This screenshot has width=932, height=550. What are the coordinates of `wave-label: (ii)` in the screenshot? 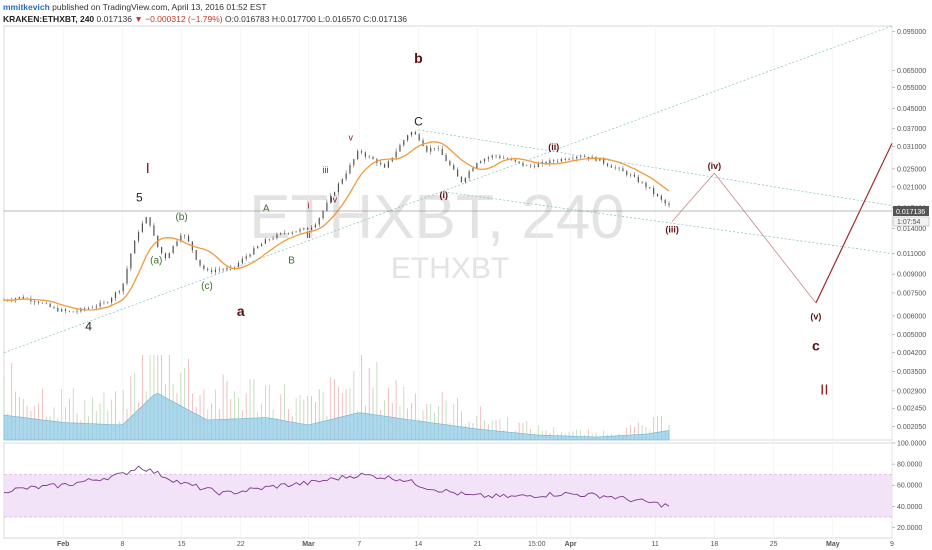 It's located at (553, 147).